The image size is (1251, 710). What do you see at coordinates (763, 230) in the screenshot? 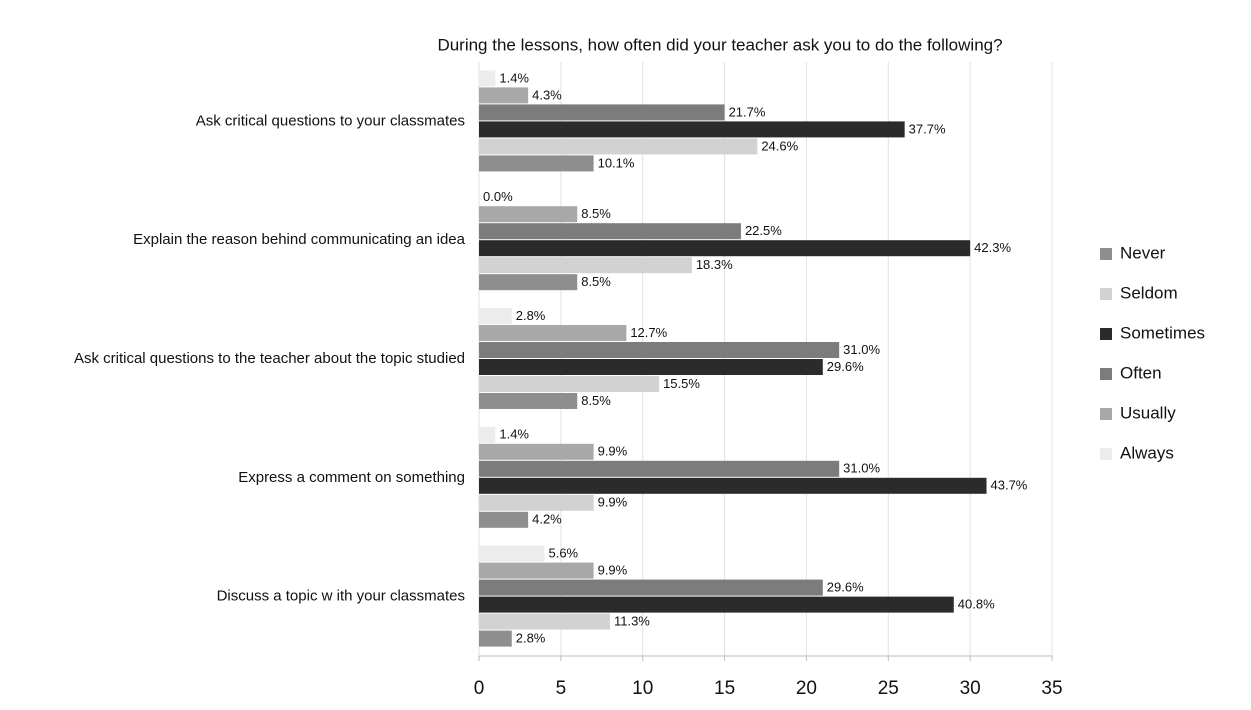
I see `value-label: 22.5%` at bounding box center [763, 230].